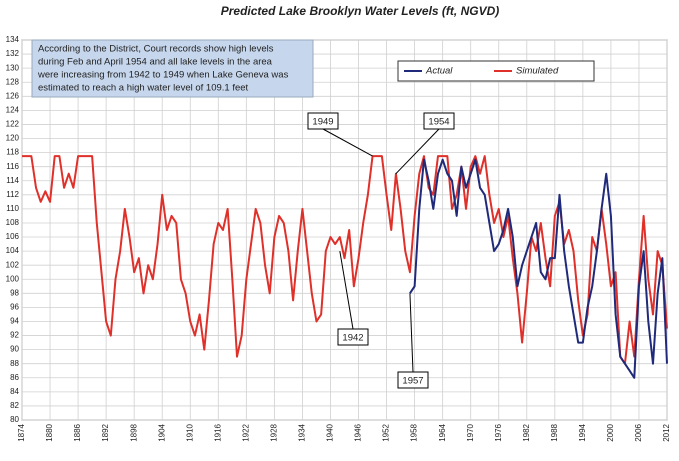 Image resolution: width=679 pixels, height=461 pixels. What do you see at coordinates (666, 432) in the screenshot?
I see `x-tick-label: 2012` at bounding box center [666, 432].